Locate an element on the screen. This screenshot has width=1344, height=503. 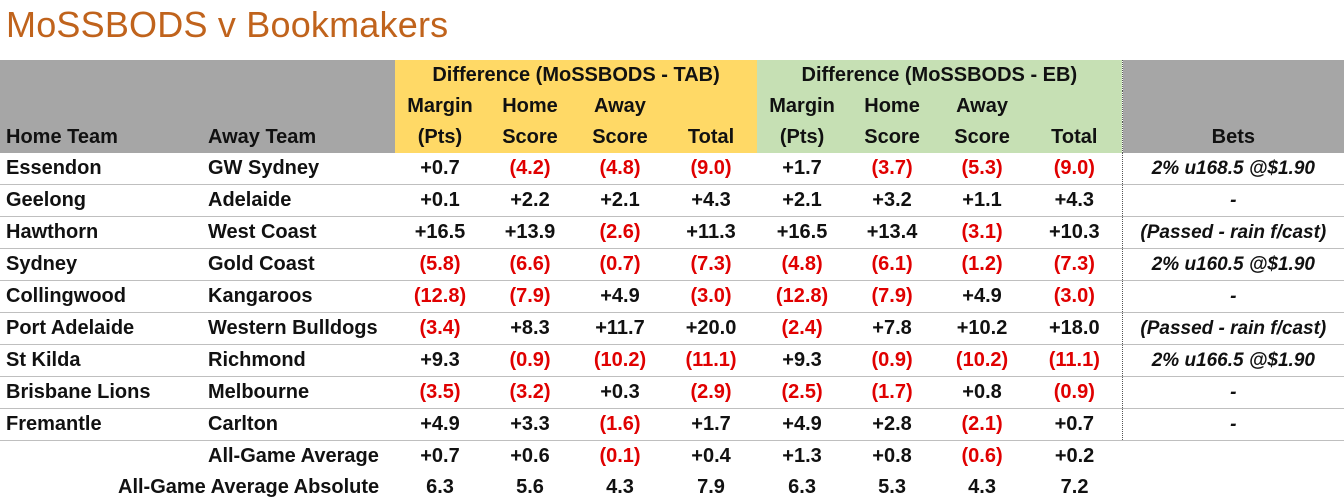
tab-home-score-cell: (6.6) is located at coordinates (530, 264).